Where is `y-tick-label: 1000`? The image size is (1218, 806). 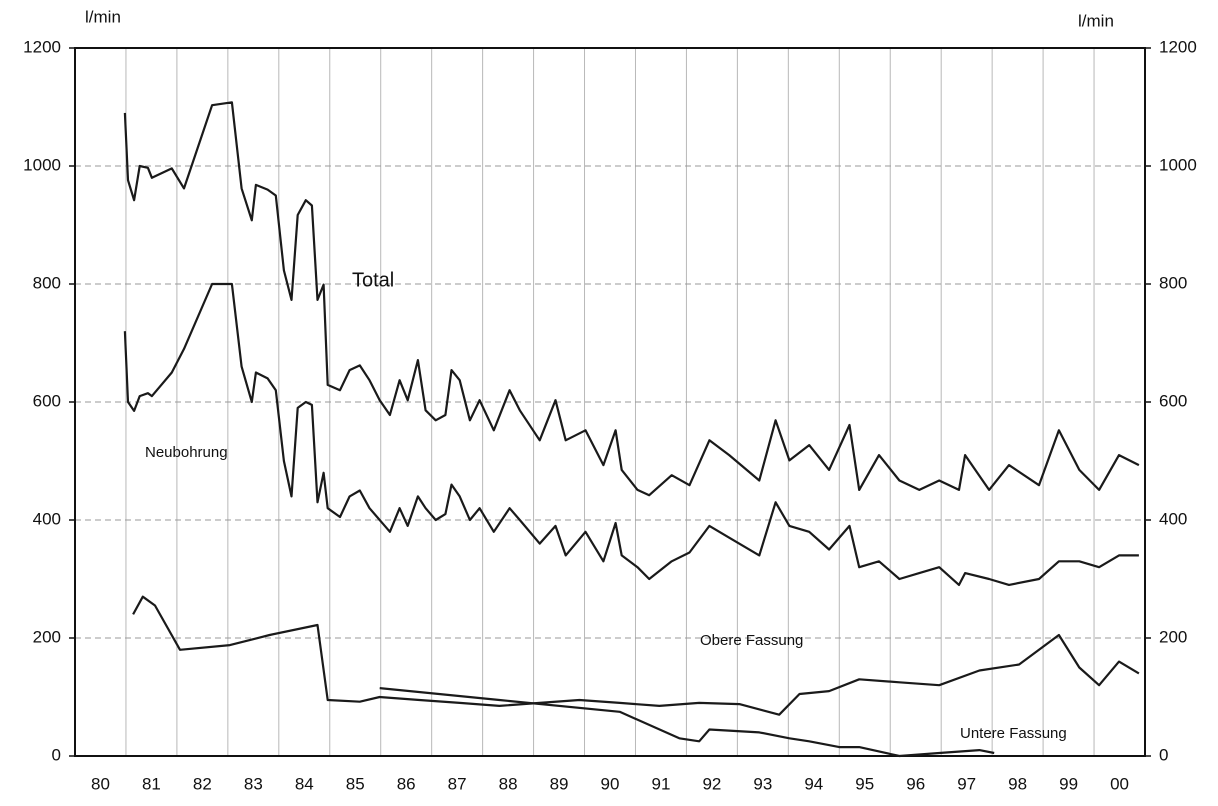
y-tick-label: 1000 is located at coordinates (42, 164).